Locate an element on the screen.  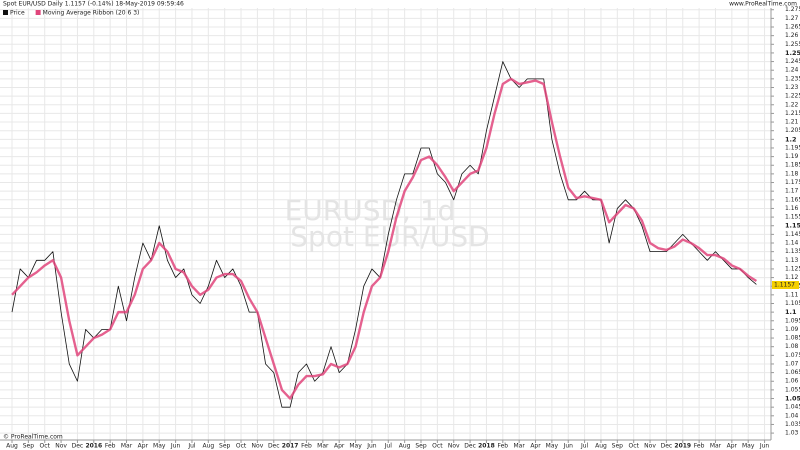
y-tick-label: 1.04 is located at coordinates (792, 415).